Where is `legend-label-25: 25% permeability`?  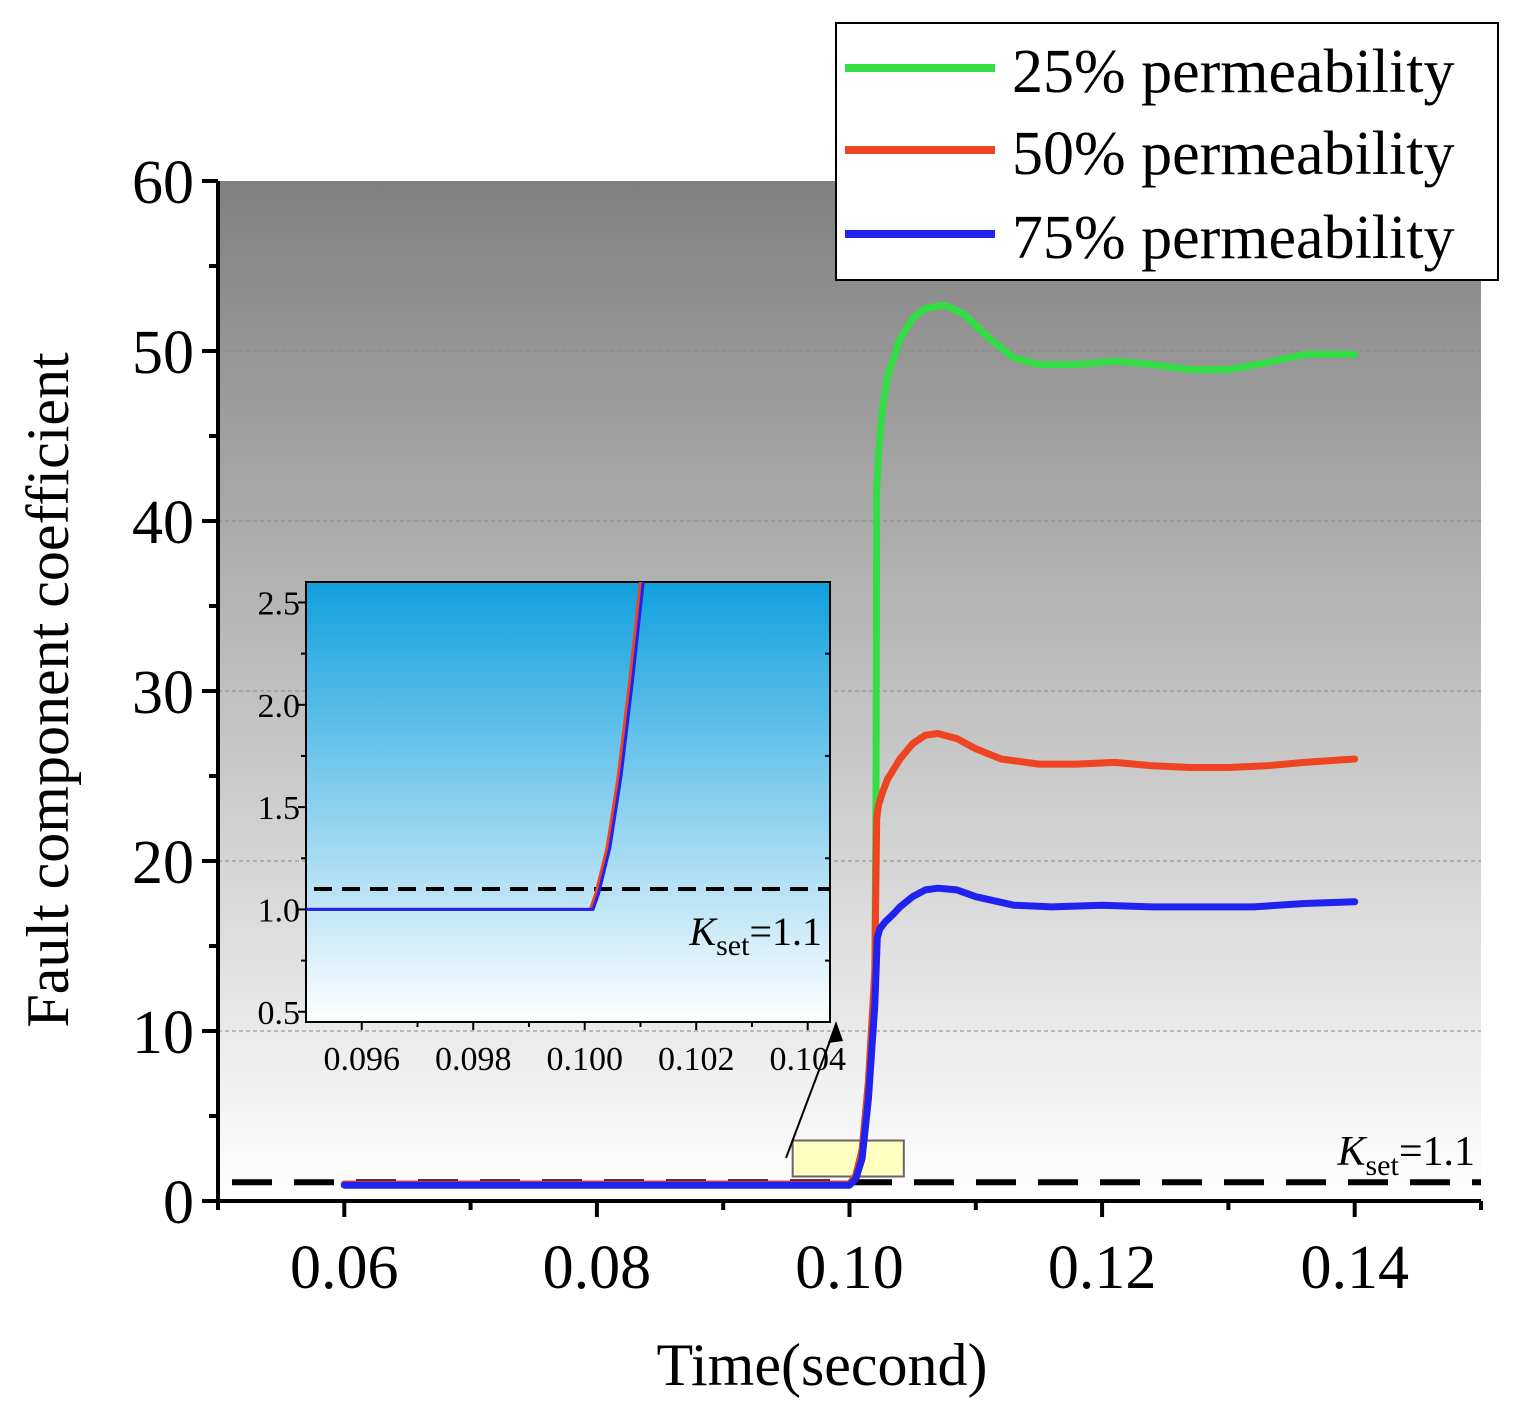 legend-label-25: 25% permeability is located at coordinates (1233, 72).